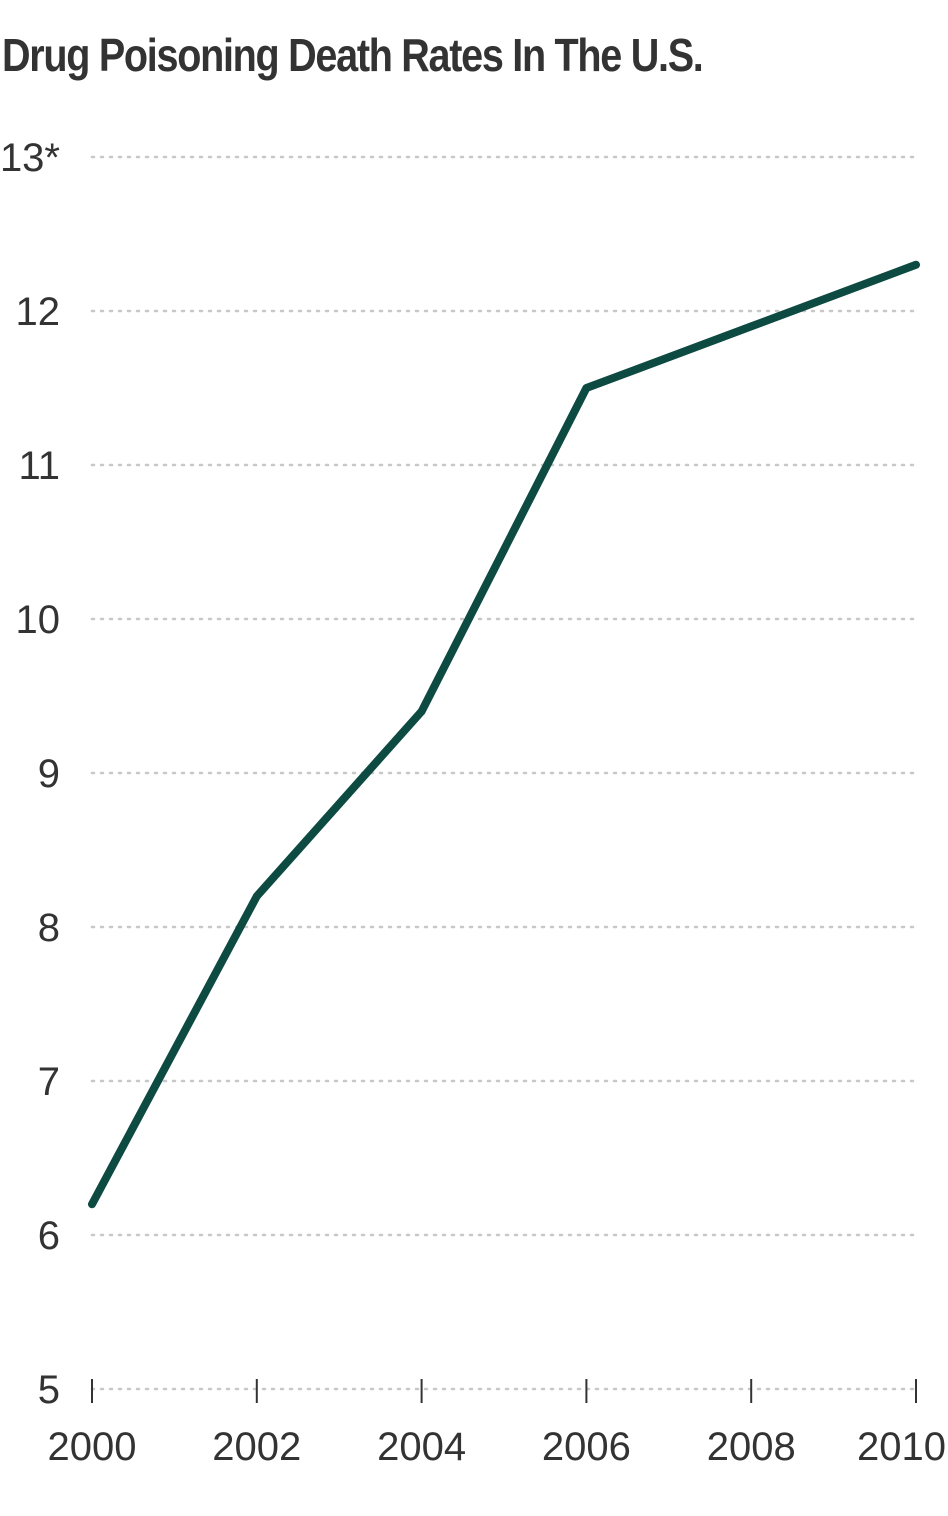 This screenshot has width=948, height=1516. I want to click on x-tick-label: 2002, so click(256, 1447).